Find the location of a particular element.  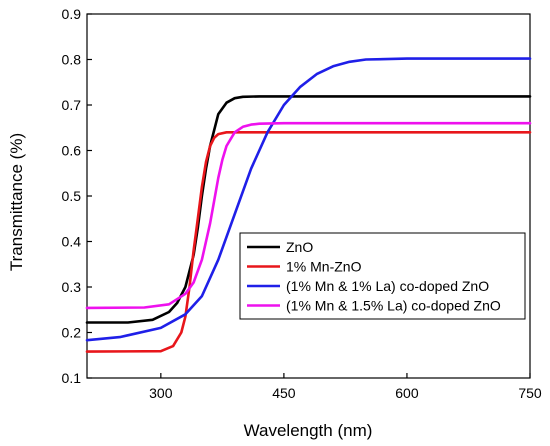

y-tick-label: 0.7 is located at coordinates (72, 105).